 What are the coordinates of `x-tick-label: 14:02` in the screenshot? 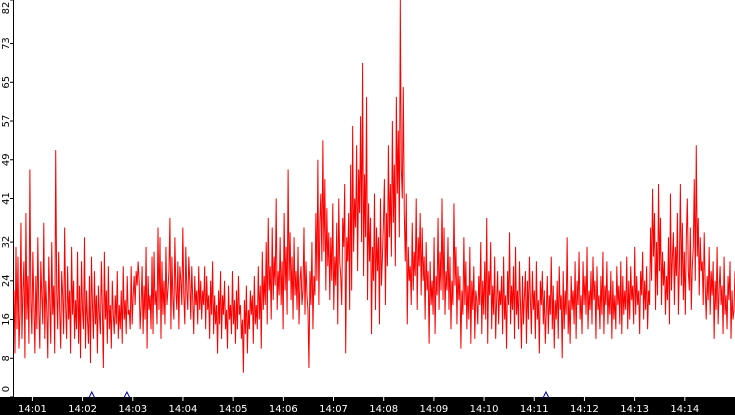 It's located at (82, 409).